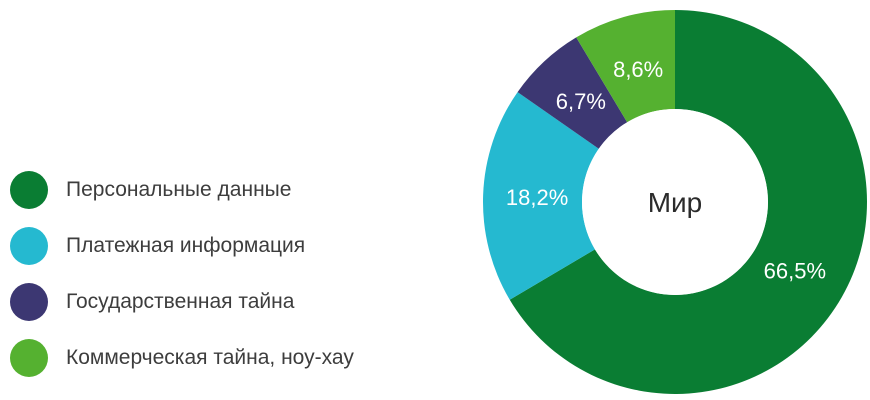 This screenshot has height=400, width=870. Describe the element at coordinates (186, 245) in the screenshot. I see `legend-label: Платежная информация` at that location.